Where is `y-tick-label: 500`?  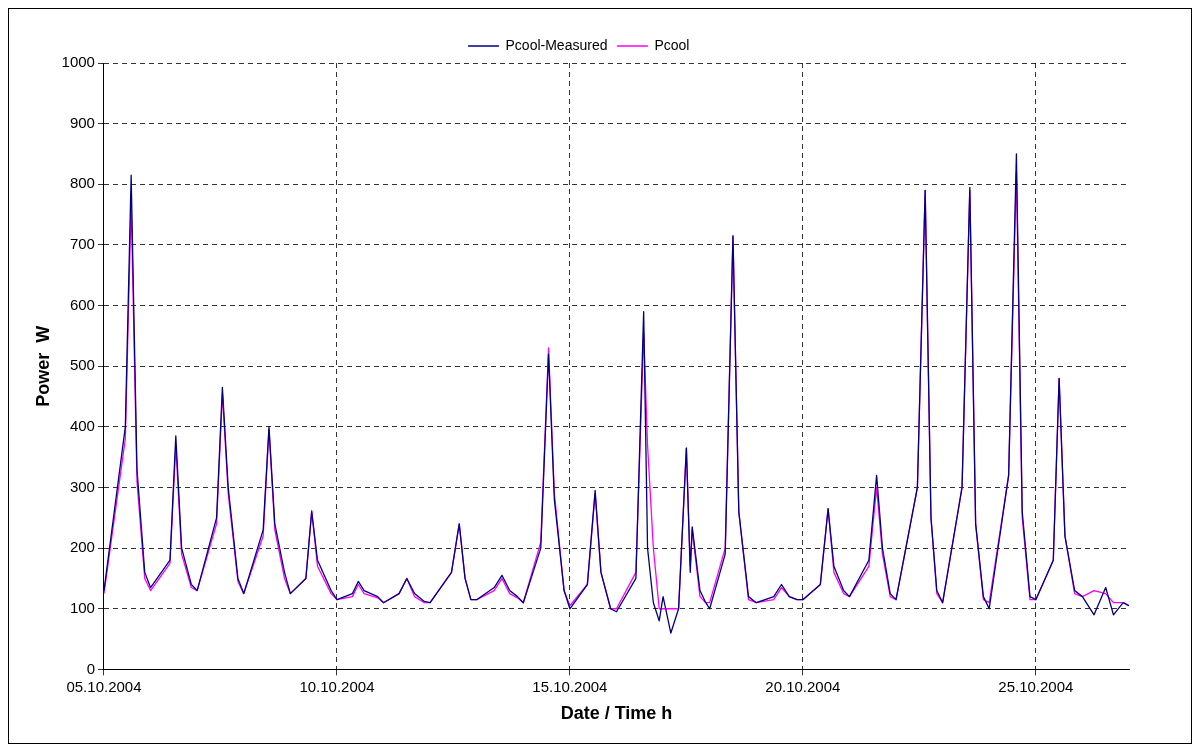 y-tick-label: 500 is located at coordinates (82, 365).